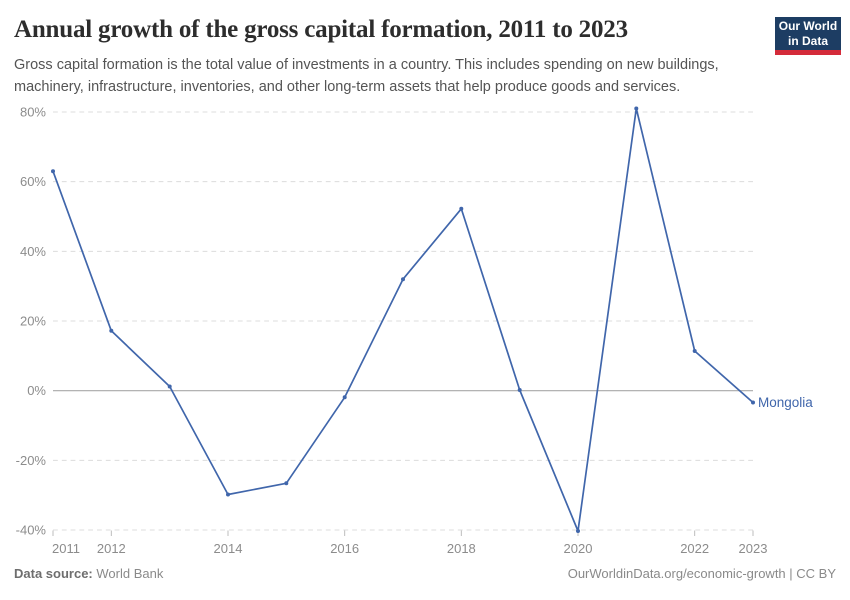  I want to click on logo-line2: in Data, so click(807, 41).